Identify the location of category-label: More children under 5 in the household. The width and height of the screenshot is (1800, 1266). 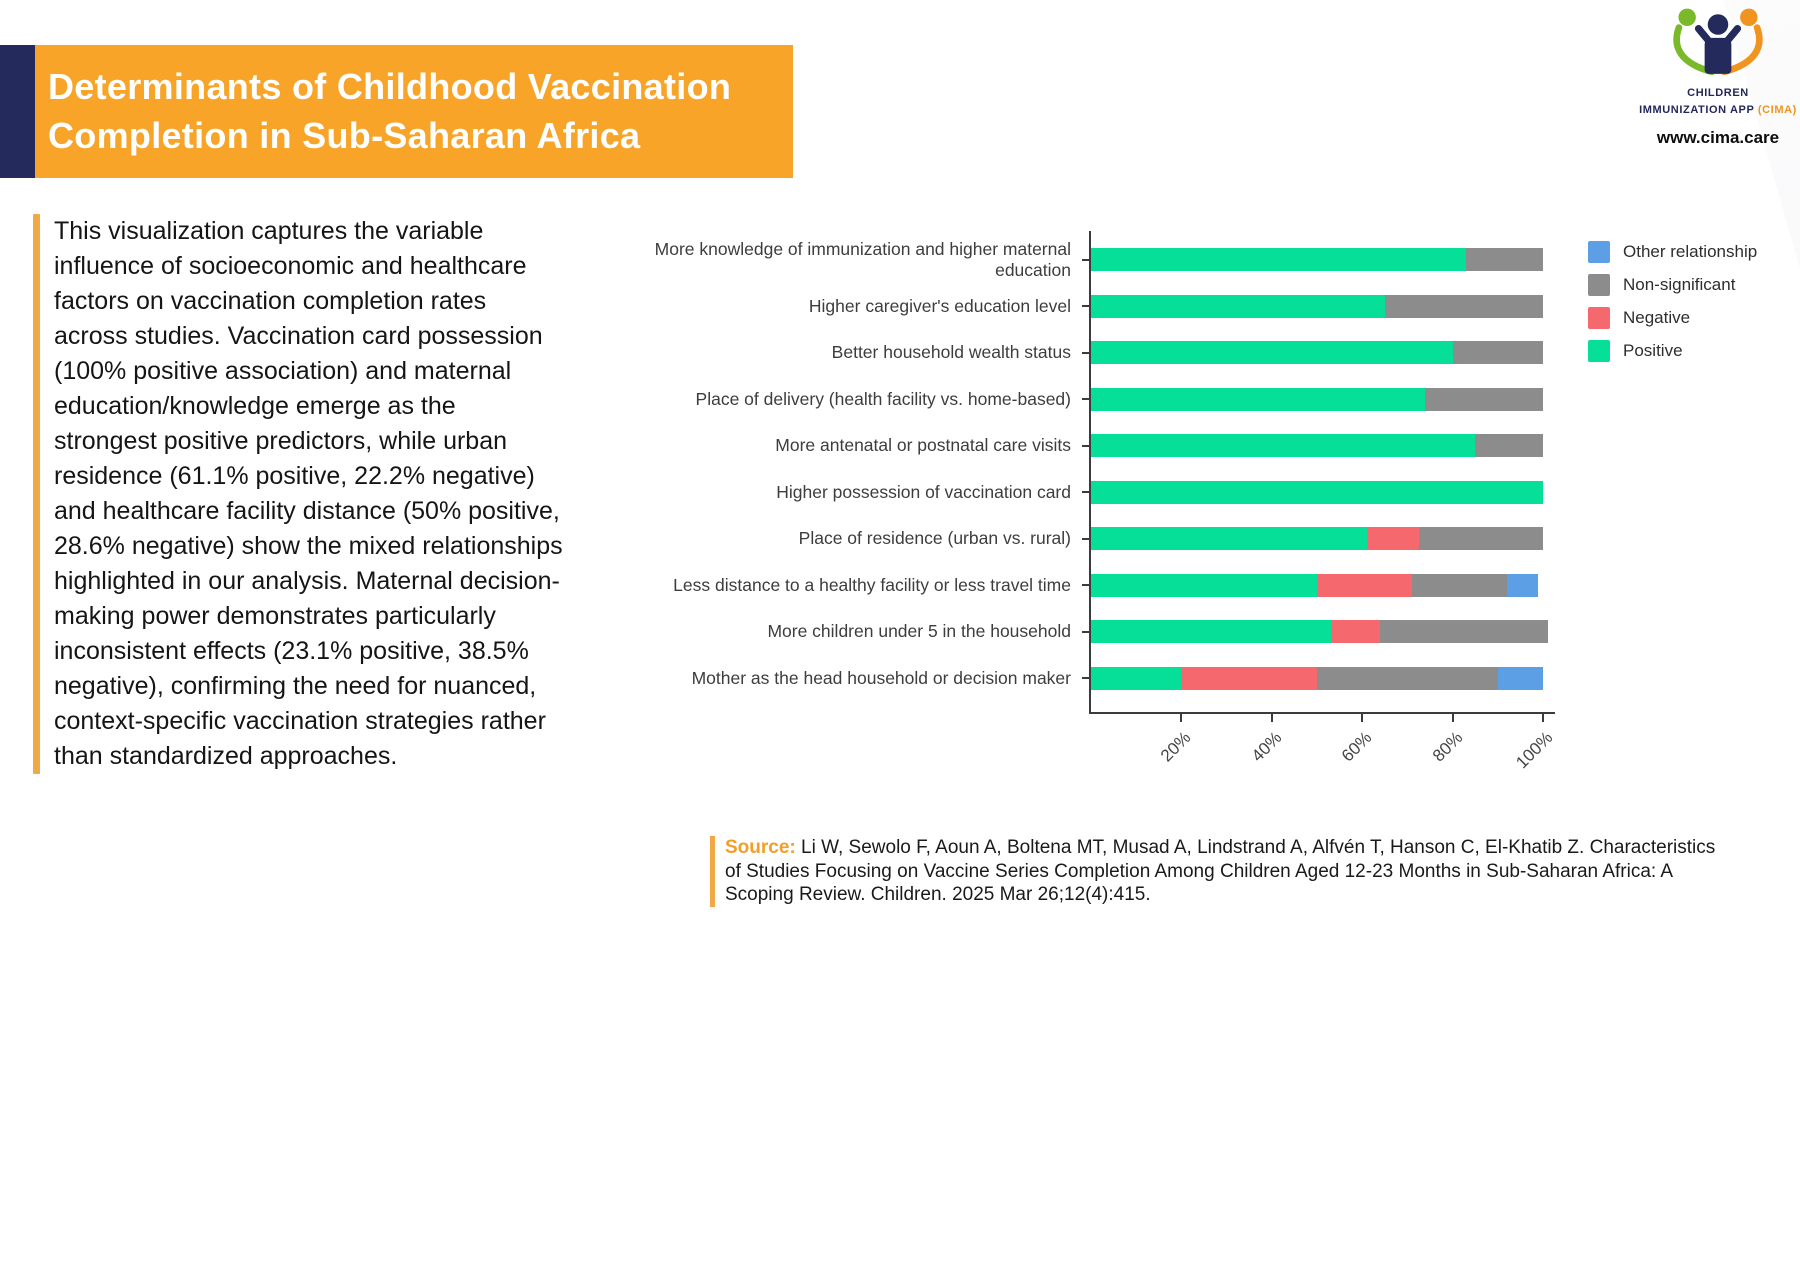
(919, 631).